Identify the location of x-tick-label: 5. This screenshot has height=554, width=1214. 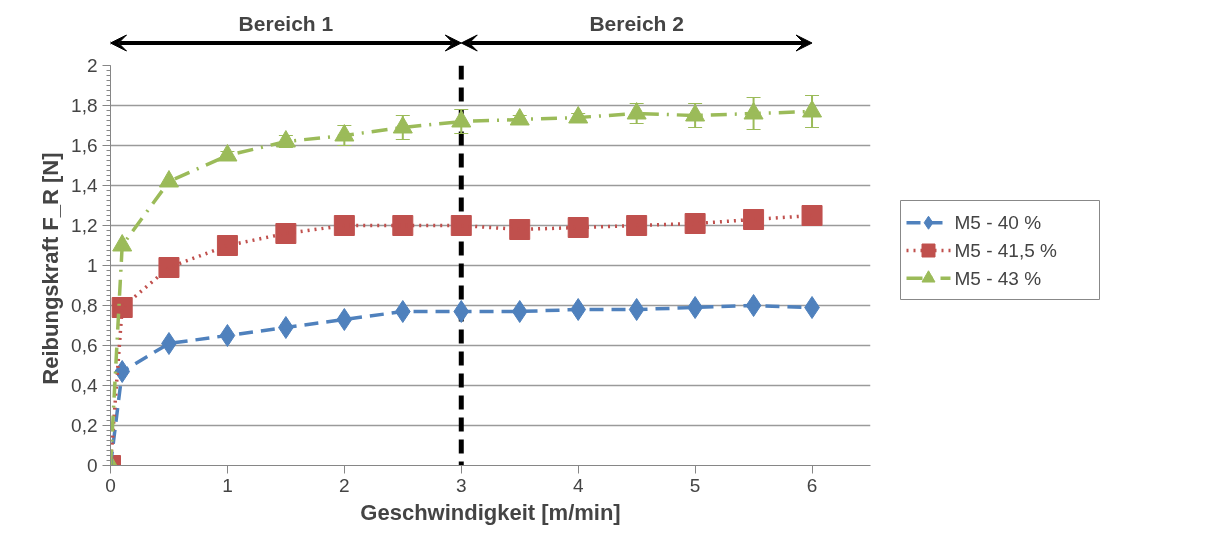
(695, 485).